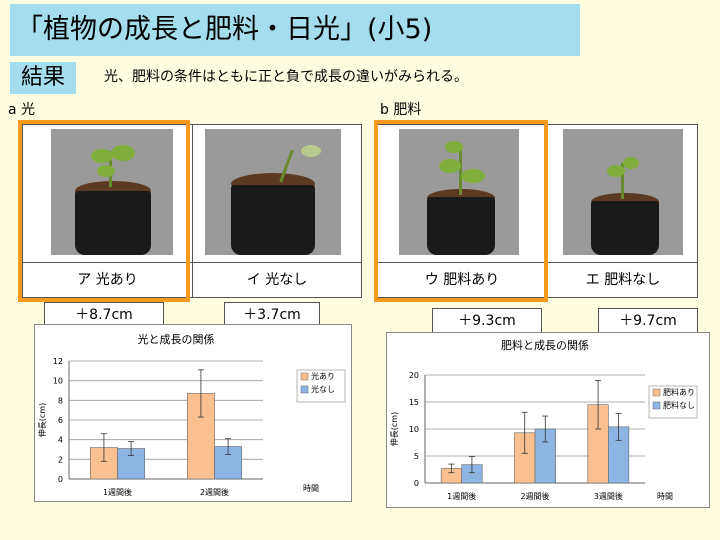 This screenshot has width=720, height=540. Describe the element at coordinates (286, 77) in the screenshot. I see `summary-text: 光、肥料の条件はともに正と負で成長の違いがみられる。` at that location.